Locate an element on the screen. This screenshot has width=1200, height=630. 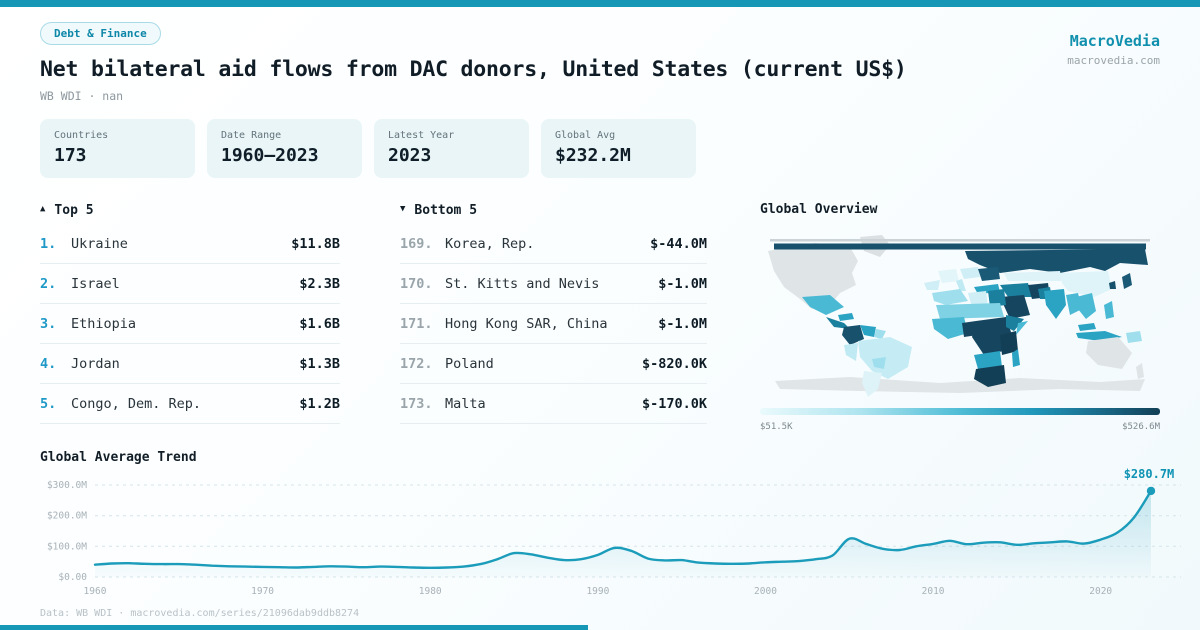
country-name: Malta is located at coordinates (465, 403).